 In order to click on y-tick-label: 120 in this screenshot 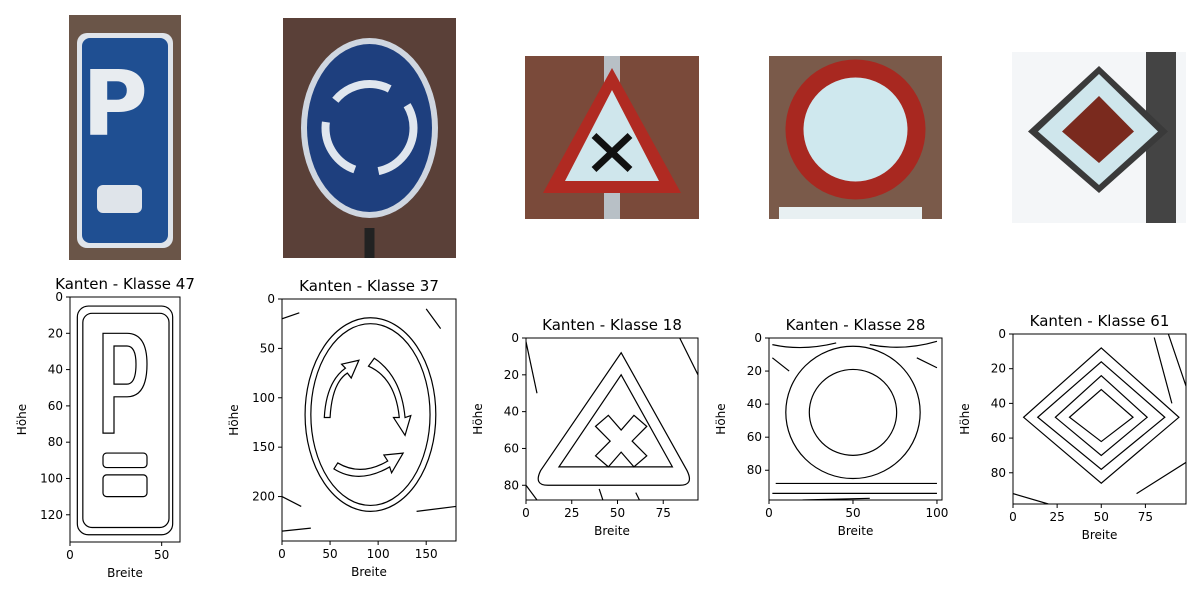, I will do `click(51, 515)`.